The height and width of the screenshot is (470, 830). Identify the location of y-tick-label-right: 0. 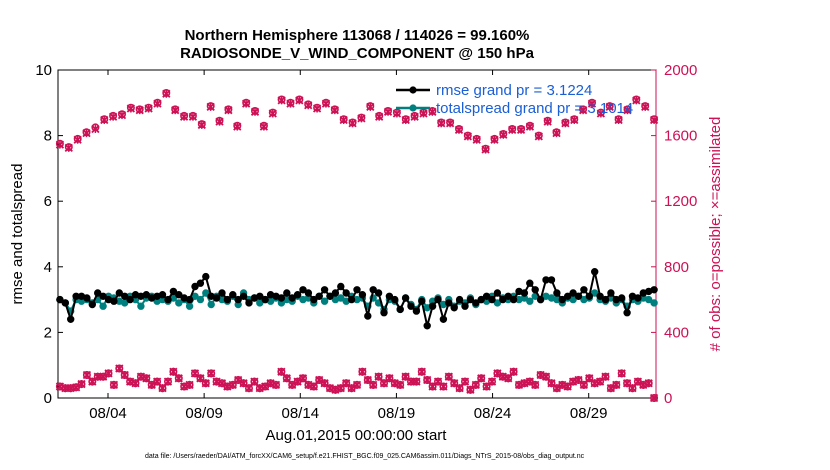
(668, 398).